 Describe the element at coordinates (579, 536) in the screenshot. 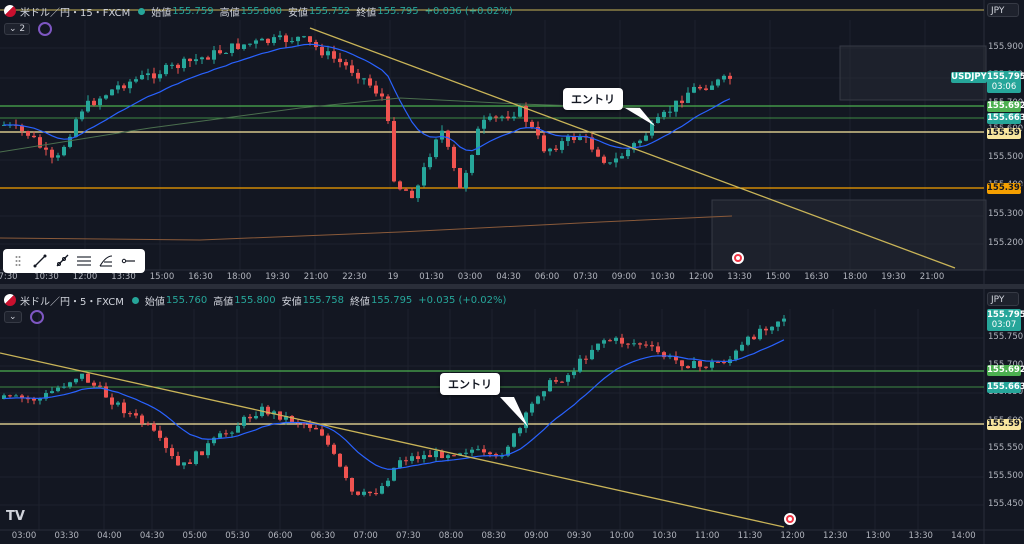

I see `time-tick: 09:30` at that location.